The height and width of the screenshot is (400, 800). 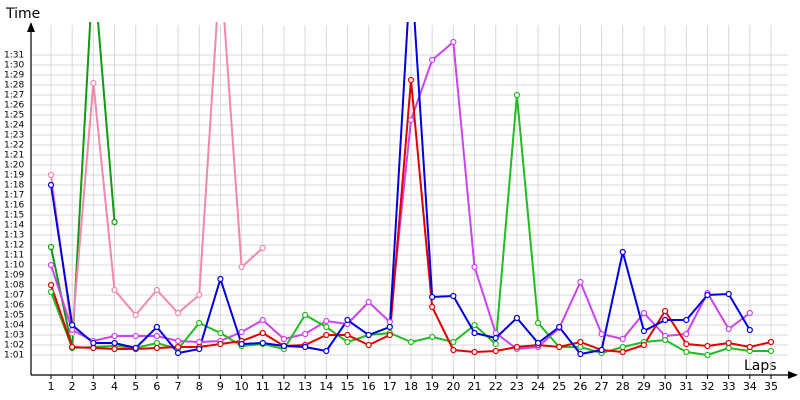 I want to click on x-tick-label: 6, so click(x=156, y=386).